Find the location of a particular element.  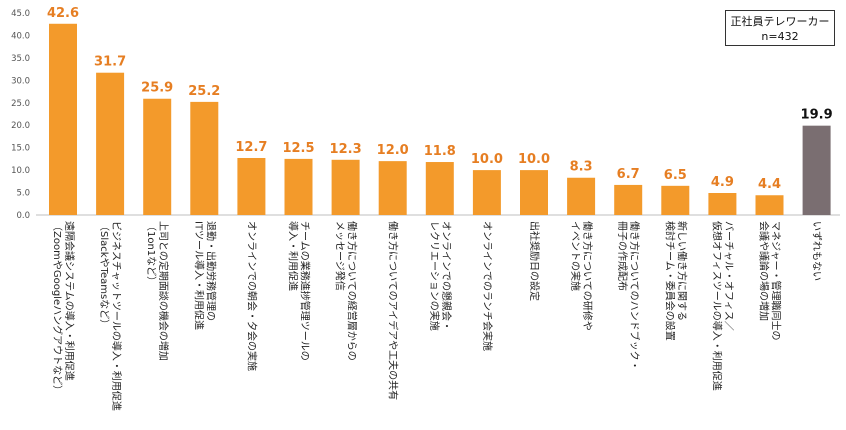

category-label: レクリエーションの実施 is located at coordinates (434, 276).